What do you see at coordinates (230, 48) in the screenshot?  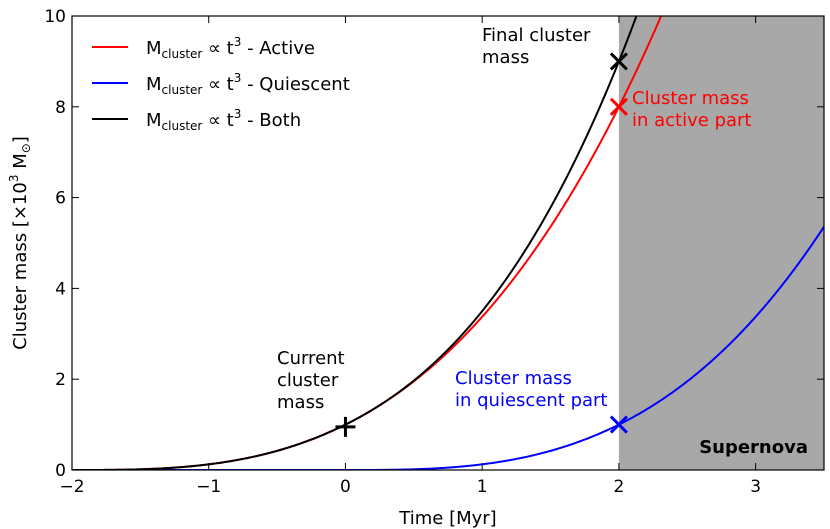 I see `legend-entry-active: Mcluster ∝ t3 - Active` at bounding box center [230, 48].